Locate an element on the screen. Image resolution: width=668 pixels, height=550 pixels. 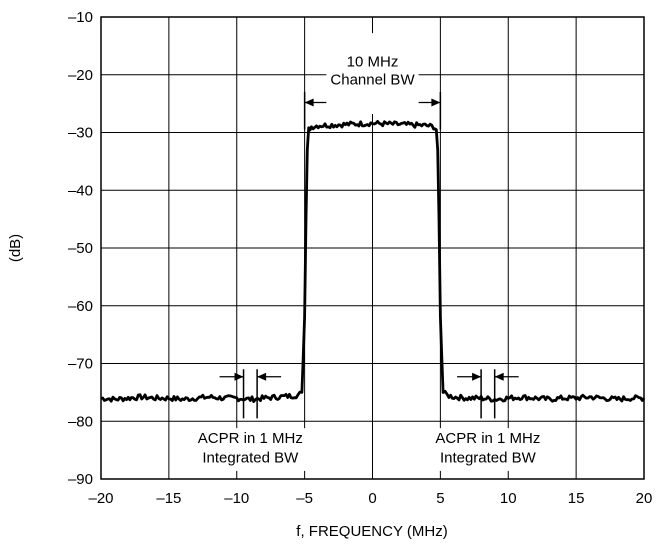
acpr-left-right-arrow is located at coordinates (262, 376).